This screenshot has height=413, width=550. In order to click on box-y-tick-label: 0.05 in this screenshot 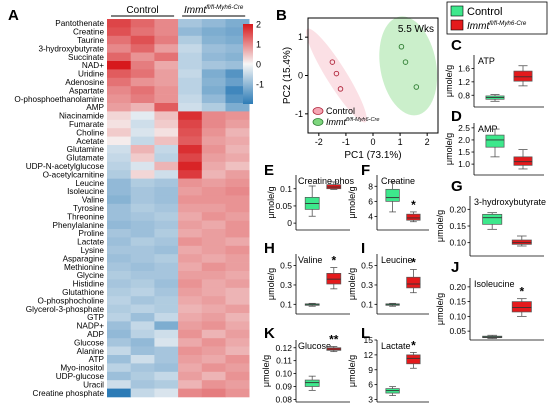, I will do `click(457, 331)`.